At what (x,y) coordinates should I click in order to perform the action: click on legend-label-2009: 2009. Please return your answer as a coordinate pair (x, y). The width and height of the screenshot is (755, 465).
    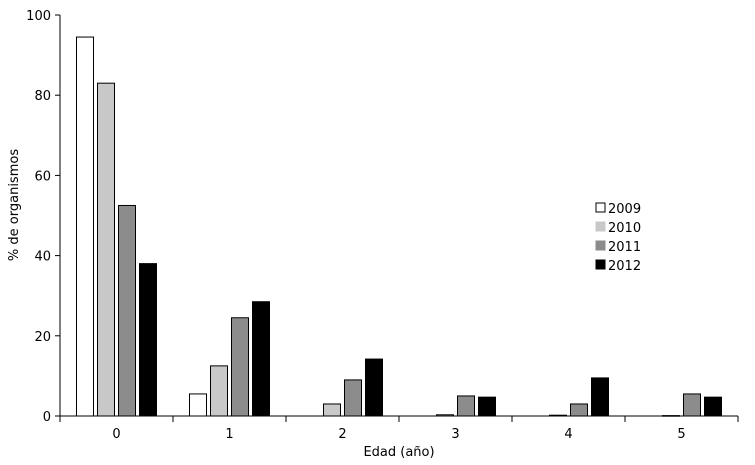
    Looking at the image, I should click on (624, 209).